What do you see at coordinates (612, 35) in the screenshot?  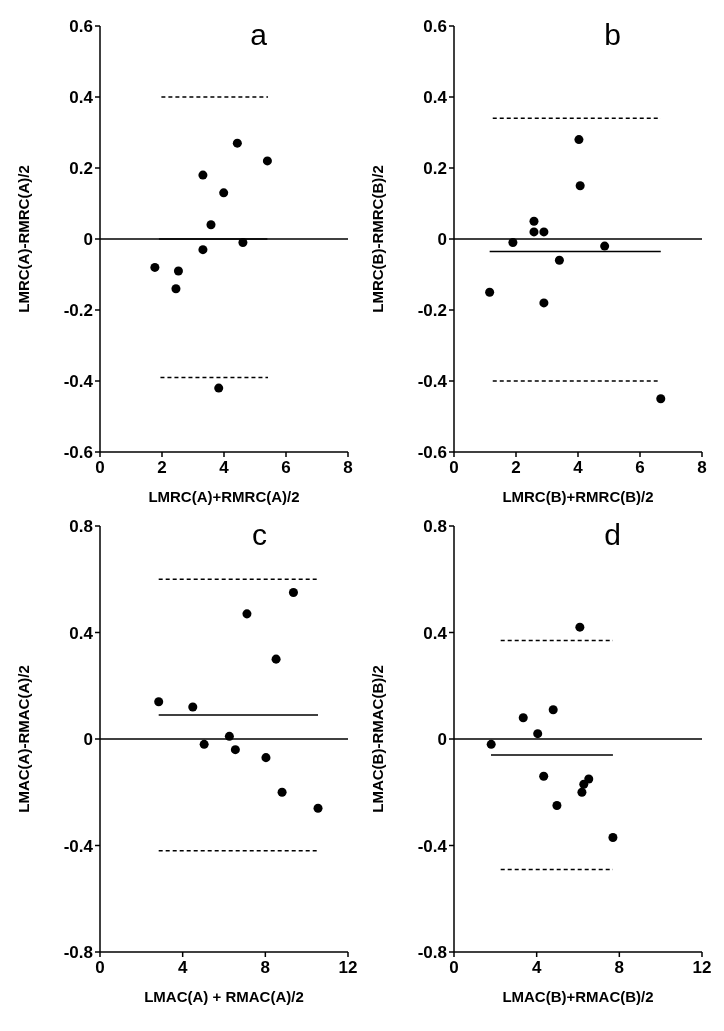 I see `chart-title: b` at bounding box center [612, 35].